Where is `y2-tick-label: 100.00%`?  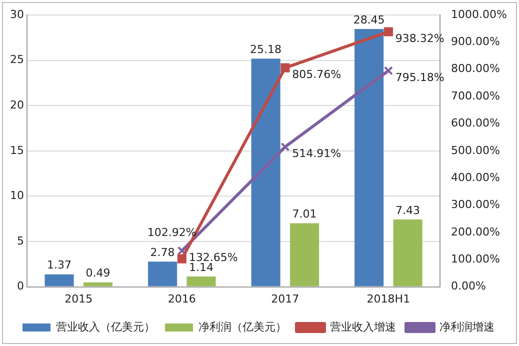
y2-tick-label: 100.00% is located at coordinates (475, 259).